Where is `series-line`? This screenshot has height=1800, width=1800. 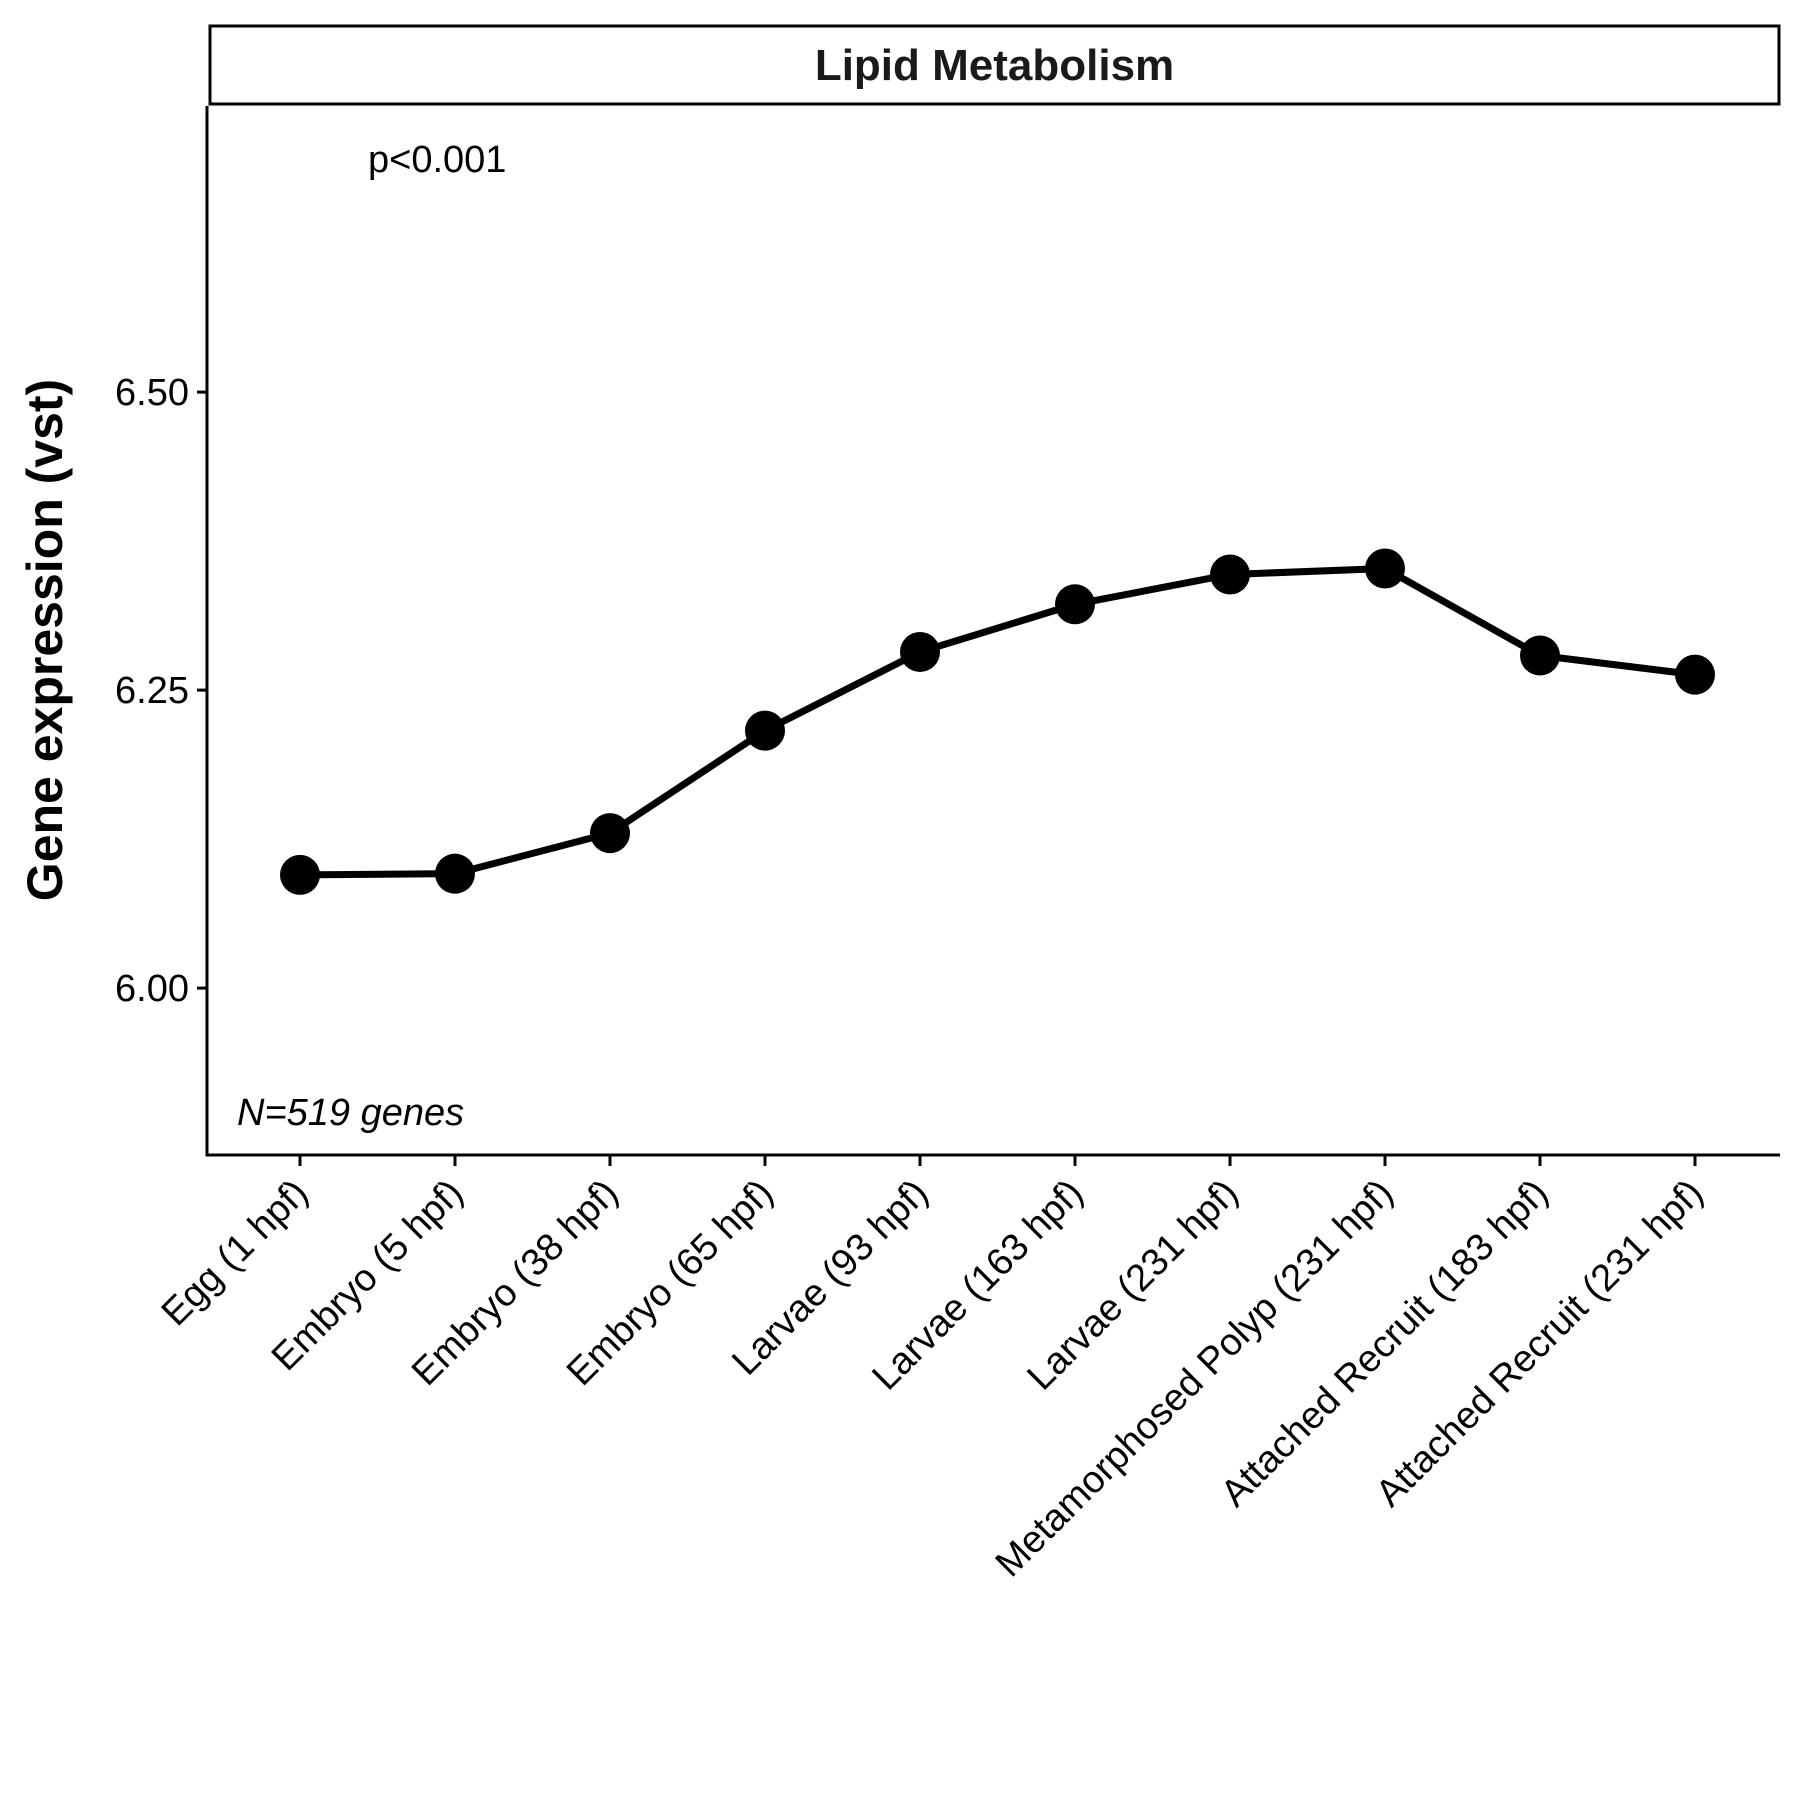 series-line is located at coordinates (997, 722).